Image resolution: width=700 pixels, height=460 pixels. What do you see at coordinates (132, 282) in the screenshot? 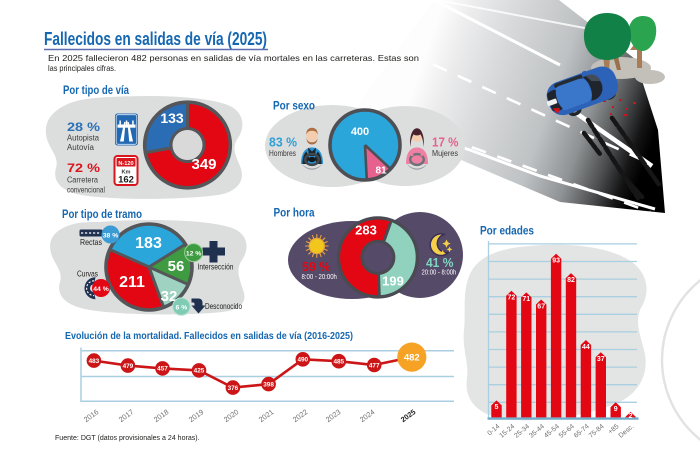
I see `svg-text: 211` at bounding box center [132, 282].